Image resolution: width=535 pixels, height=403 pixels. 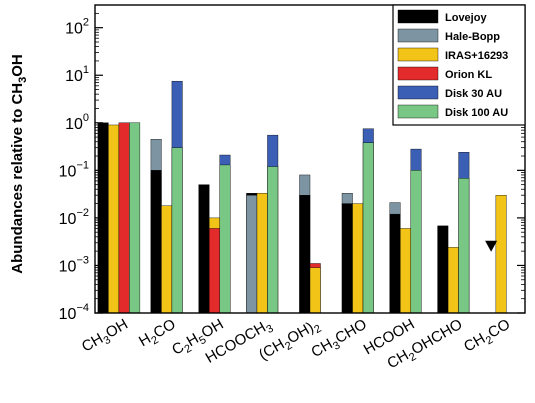 I want to click on bar-ch2oh-2-lovejoy, so click(x=305, y=254).